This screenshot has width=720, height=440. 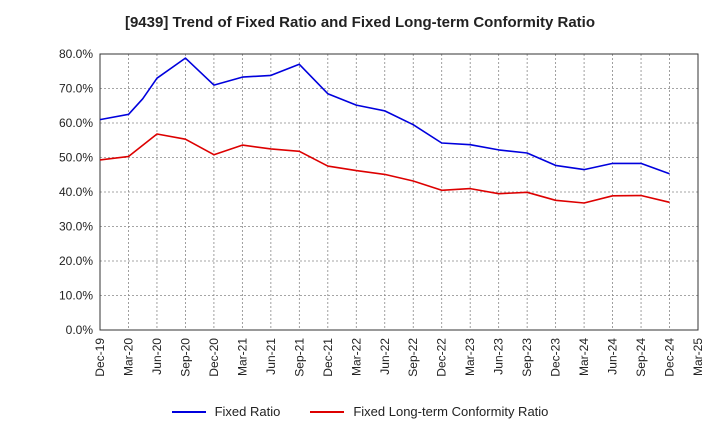 I want to click on x-tick-label: Dec-20, so click(x=214, y=357).